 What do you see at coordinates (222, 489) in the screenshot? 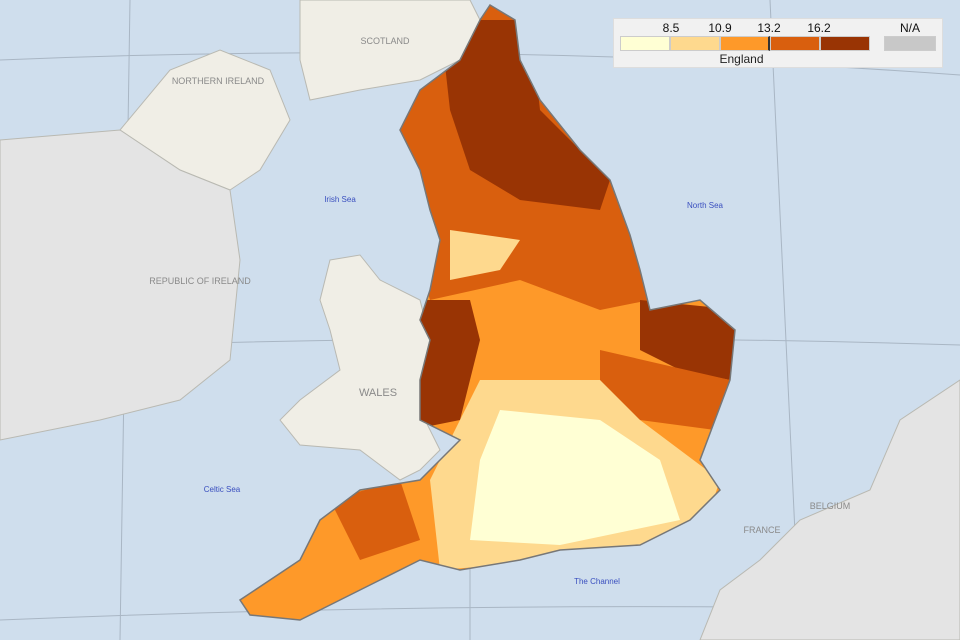
I see `label-celtic-sea: Celtic Sea` at bounding box center [222, 489].